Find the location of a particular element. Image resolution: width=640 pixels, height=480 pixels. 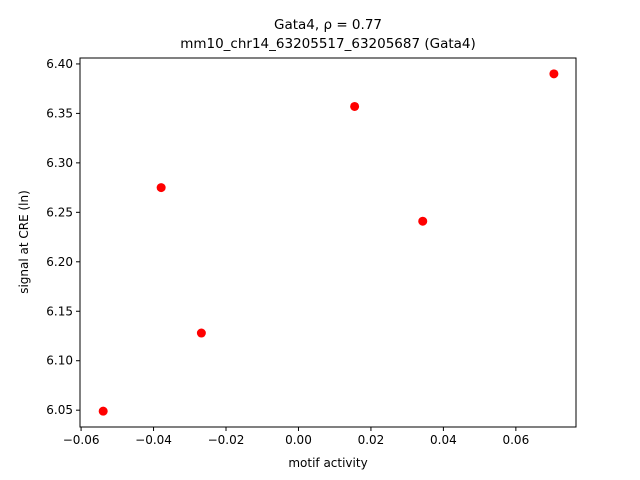

y-tick-label: 6.40 is located at coordinates (59, 64).